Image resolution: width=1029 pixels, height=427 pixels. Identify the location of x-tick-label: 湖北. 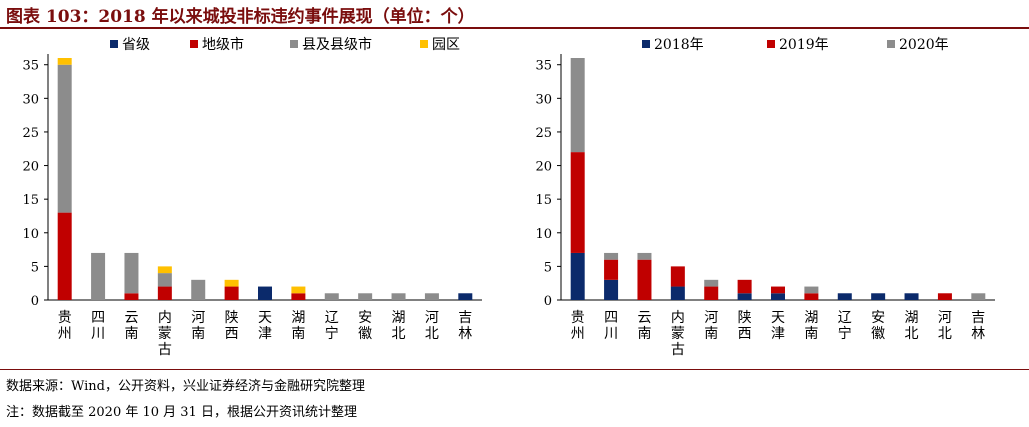
(399, 326).